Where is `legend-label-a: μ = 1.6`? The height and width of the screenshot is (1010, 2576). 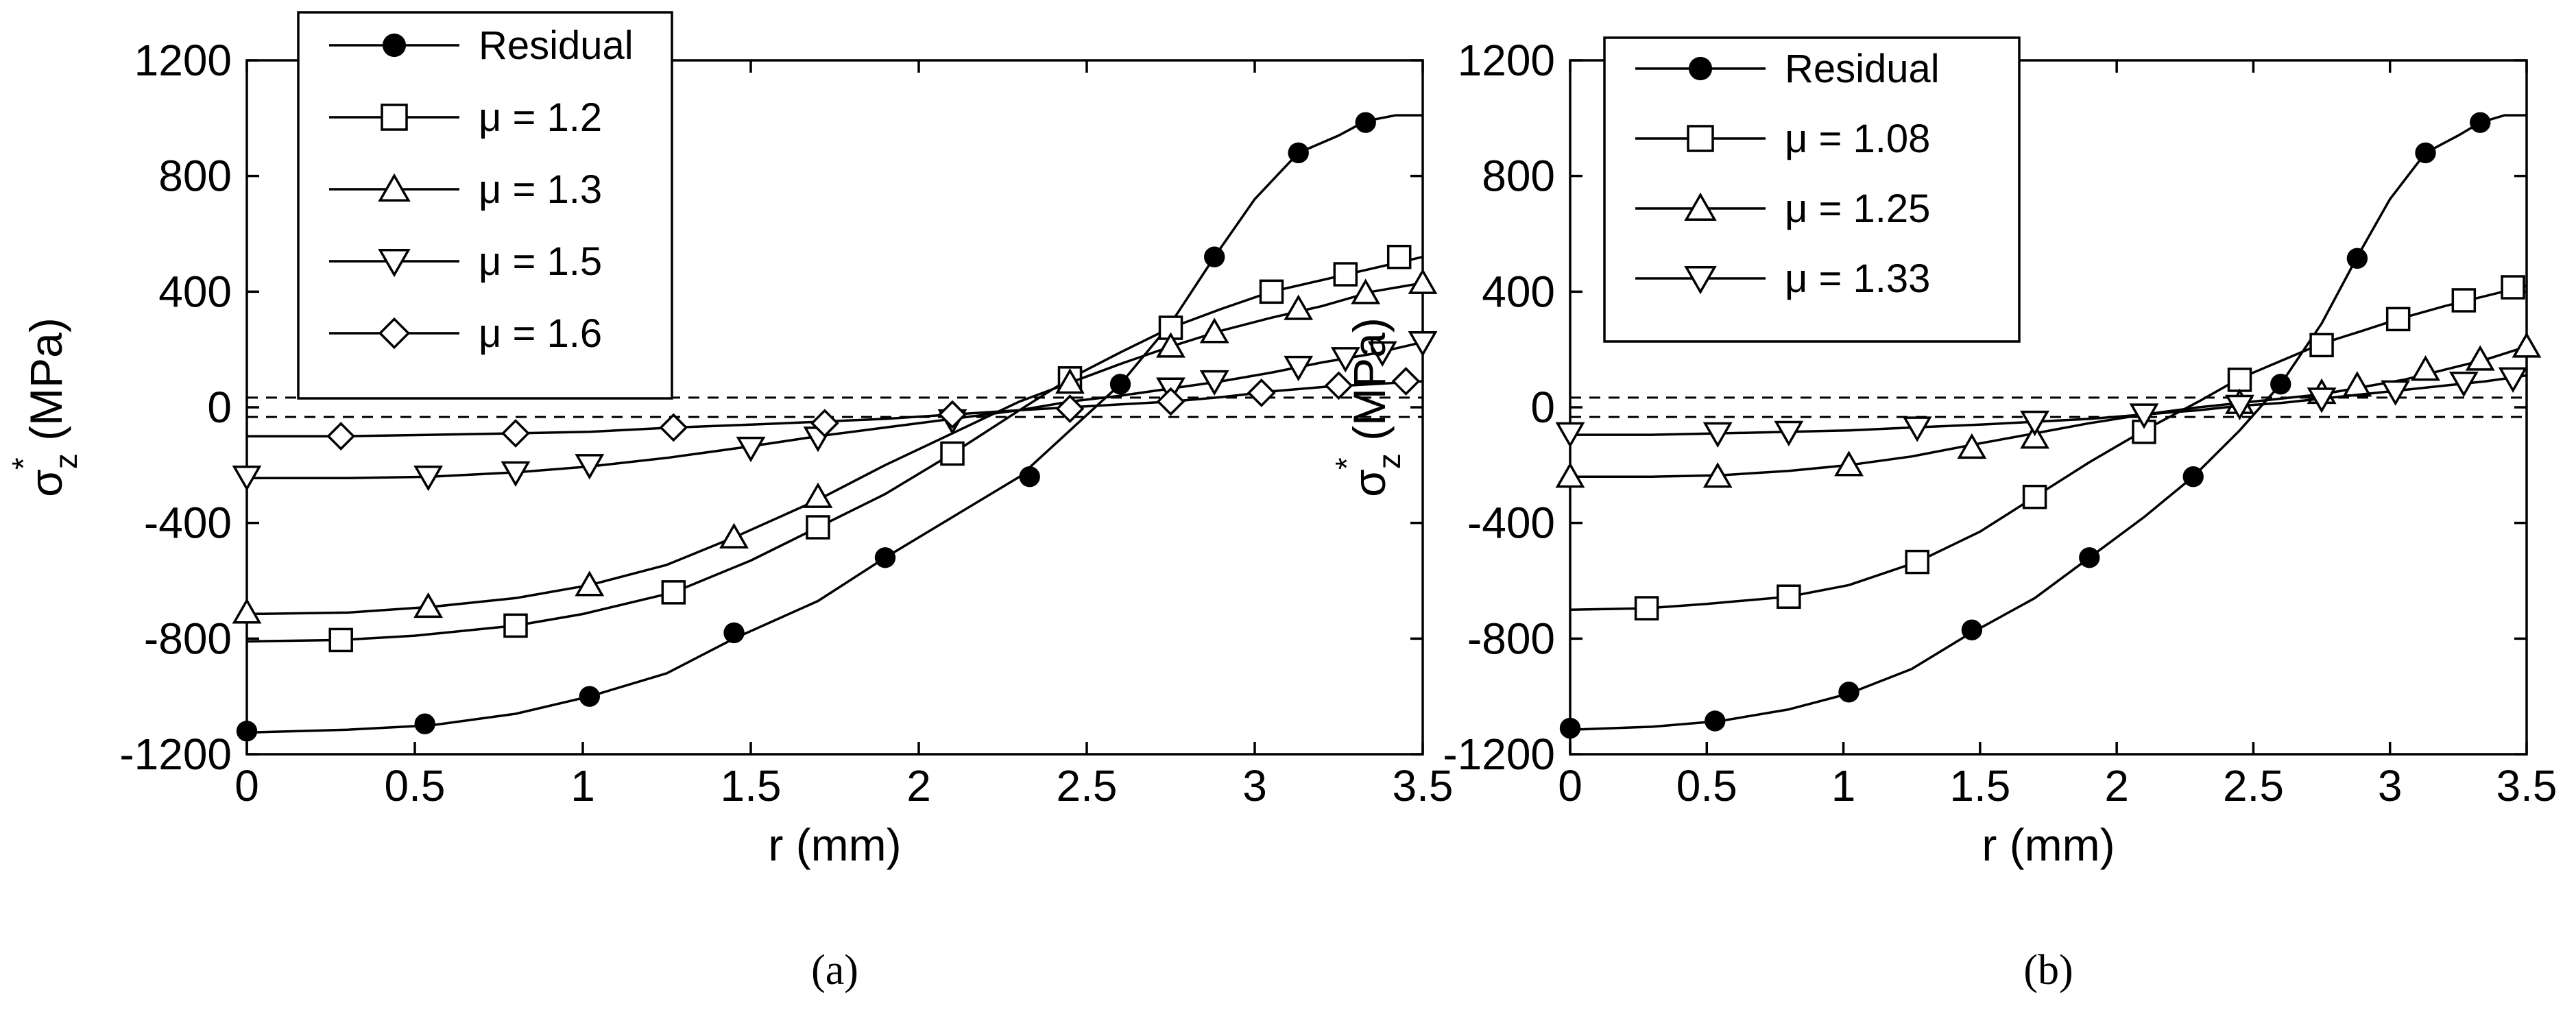 legend-label-a: μ = 1.6 is located at coordinates (541, 333).